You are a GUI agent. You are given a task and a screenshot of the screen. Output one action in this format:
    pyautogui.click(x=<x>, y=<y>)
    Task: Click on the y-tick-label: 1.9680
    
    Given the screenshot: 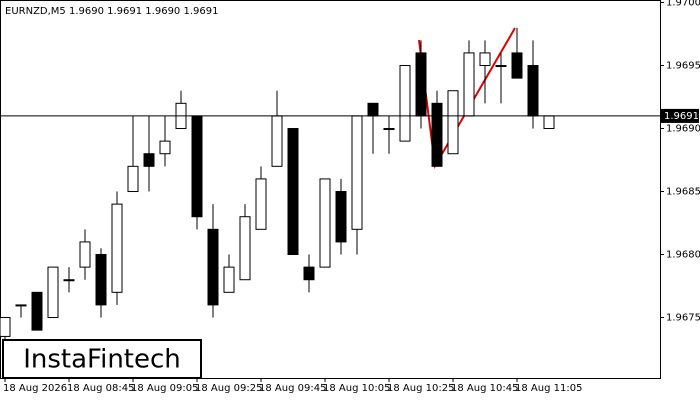 What is the action you would take?
    pyautogui.click(x=683, y=255)
    